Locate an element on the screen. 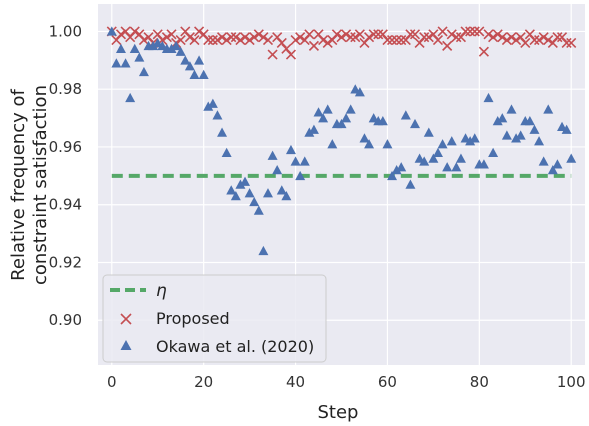 This screenshot has width=589, height=426. y-tick-label: 0.90 is located at coordinates (65, 320).